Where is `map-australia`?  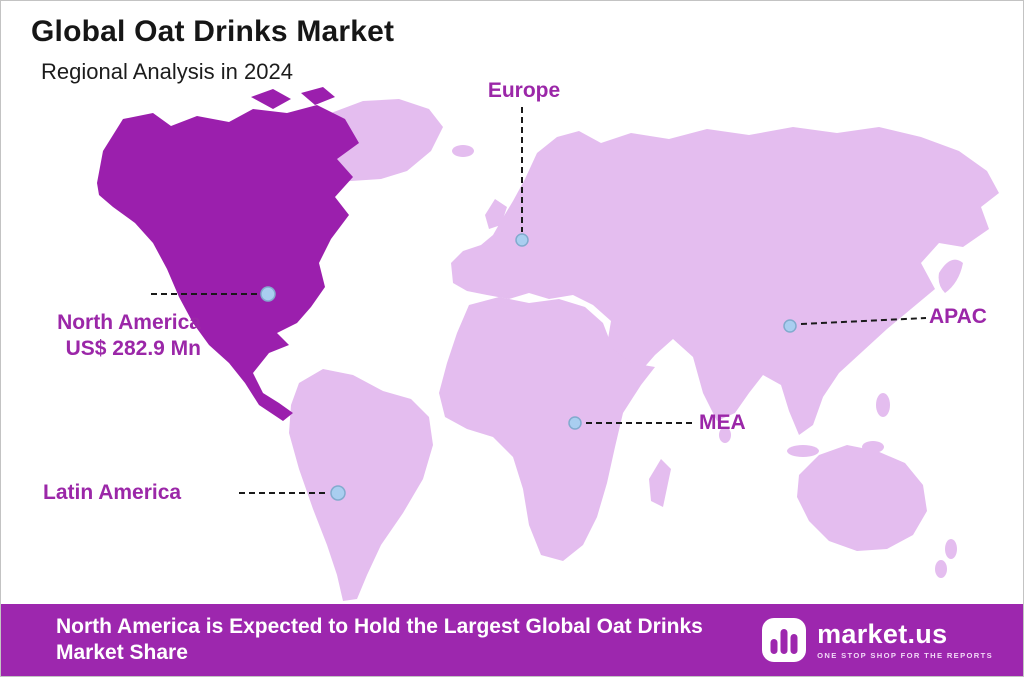 map-australia is located at coordinates (862, 498).